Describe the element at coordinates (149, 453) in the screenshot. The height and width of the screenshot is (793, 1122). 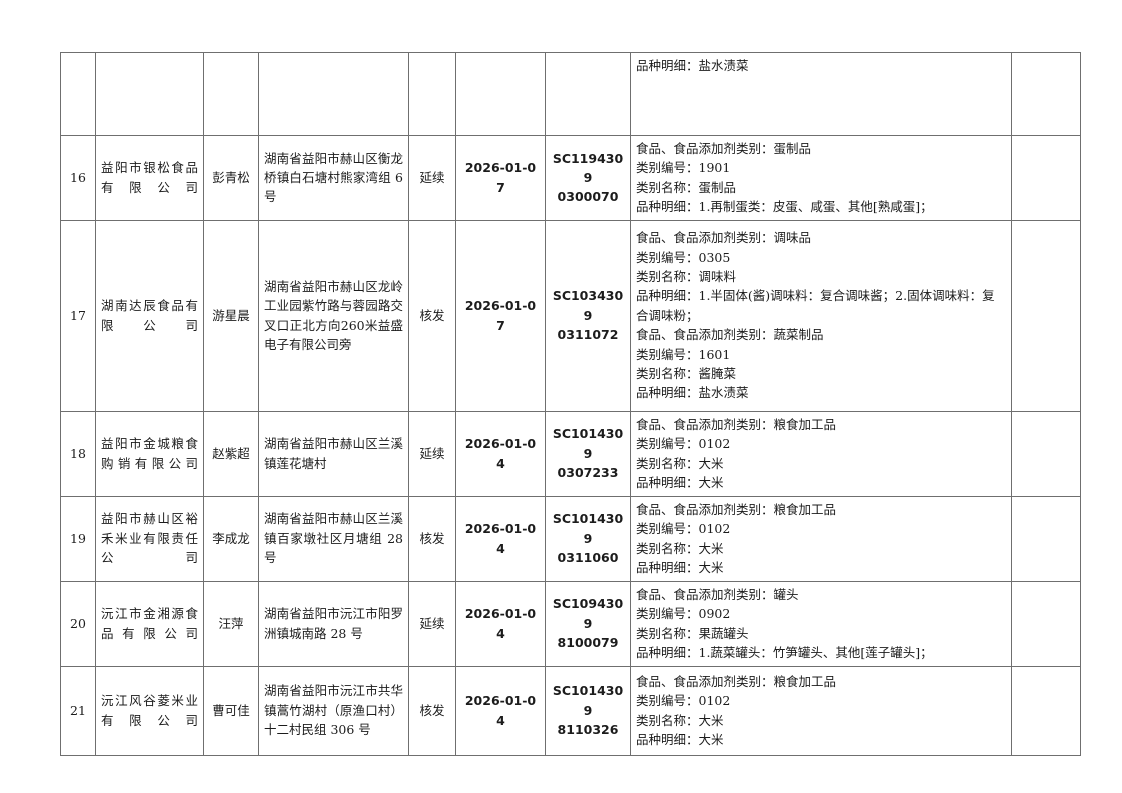
I see `cell-company: 益阳市金城粮食购销有限公司` at that location.